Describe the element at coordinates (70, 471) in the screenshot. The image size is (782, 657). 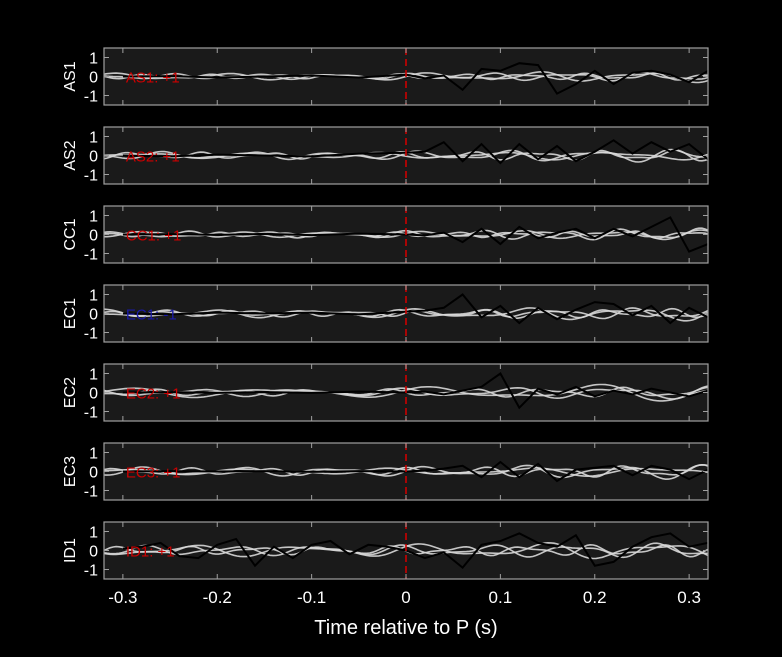
I see `y-axis-label: EC3` at that location.